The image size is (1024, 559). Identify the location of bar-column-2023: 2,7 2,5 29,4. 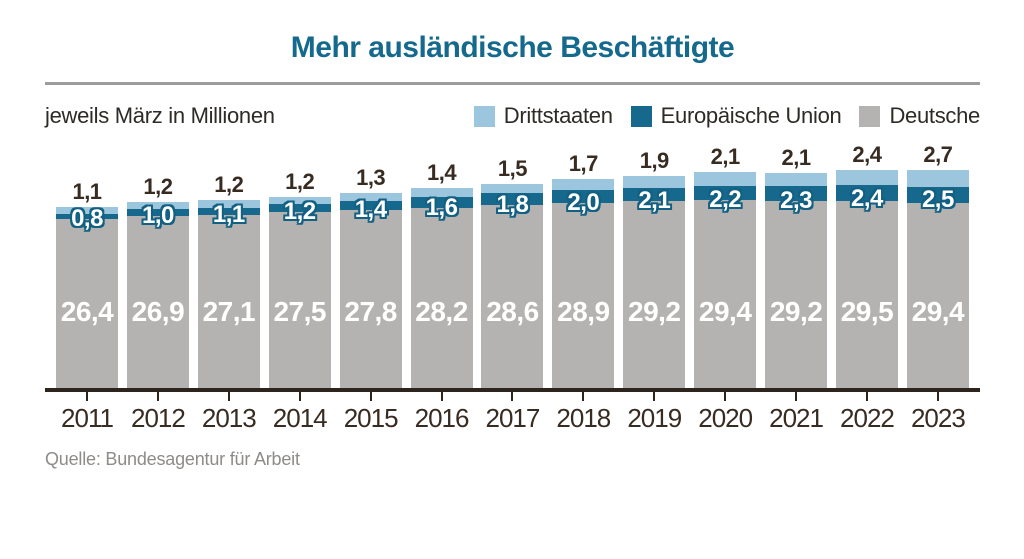
(937, 265).